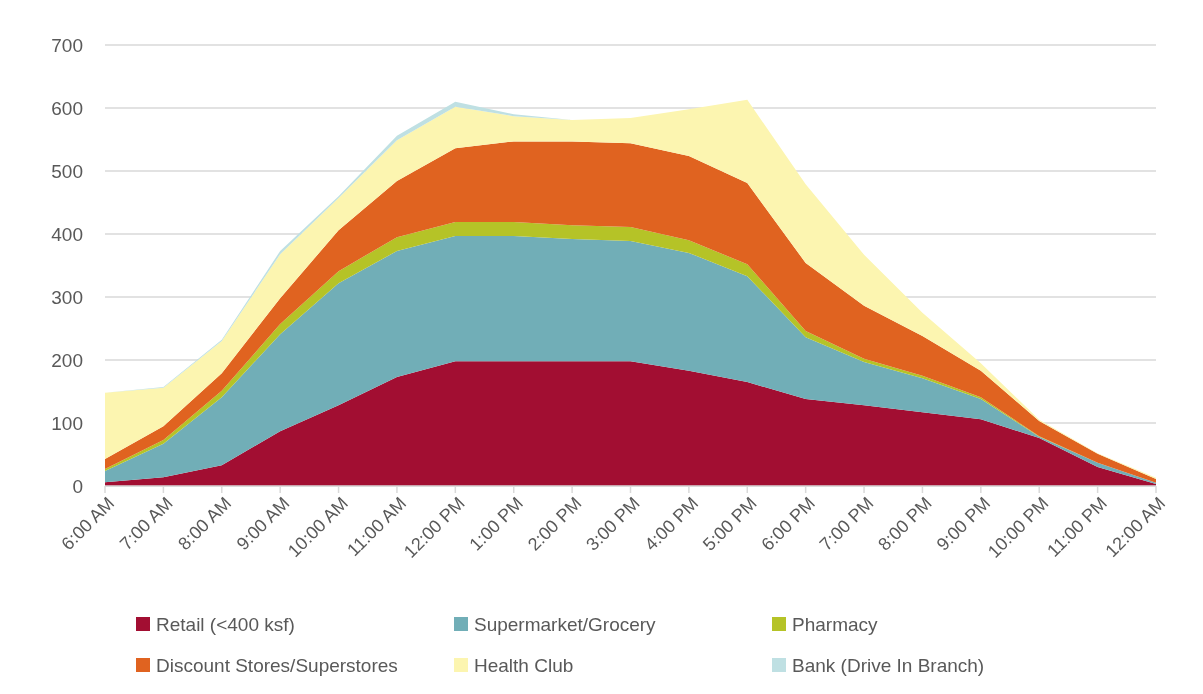 This screenshot has height=694, width=1203. I want to click on y-tick-label: 100, so click(67, 423).